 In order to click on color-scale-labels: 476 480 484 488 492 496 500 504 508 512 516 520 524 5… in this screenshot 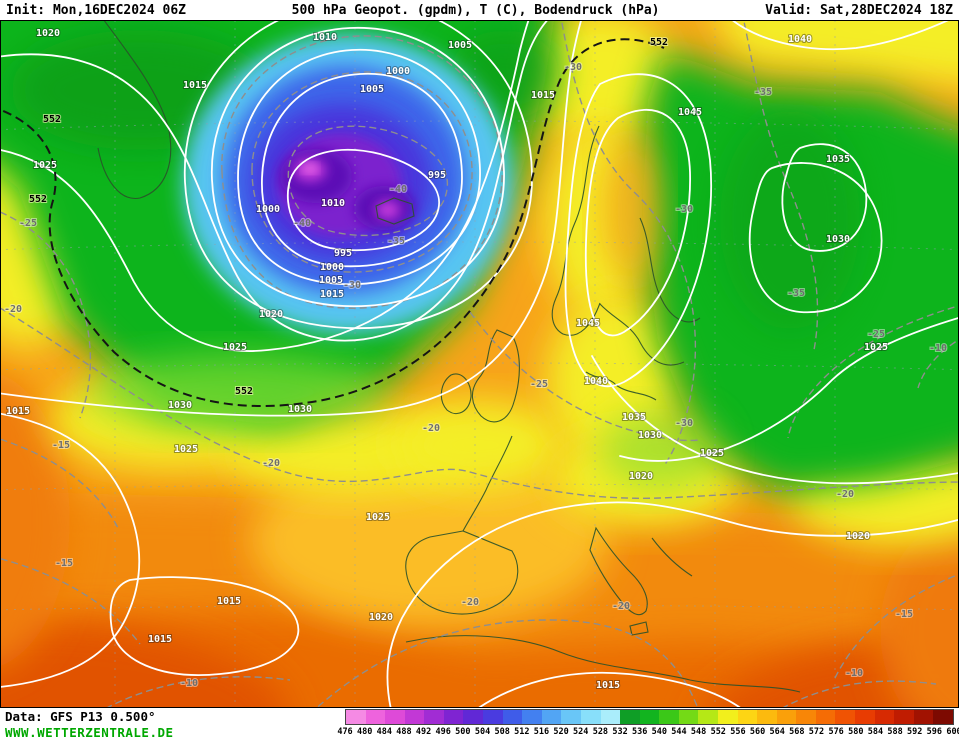, I will do `click(648, 733)`.